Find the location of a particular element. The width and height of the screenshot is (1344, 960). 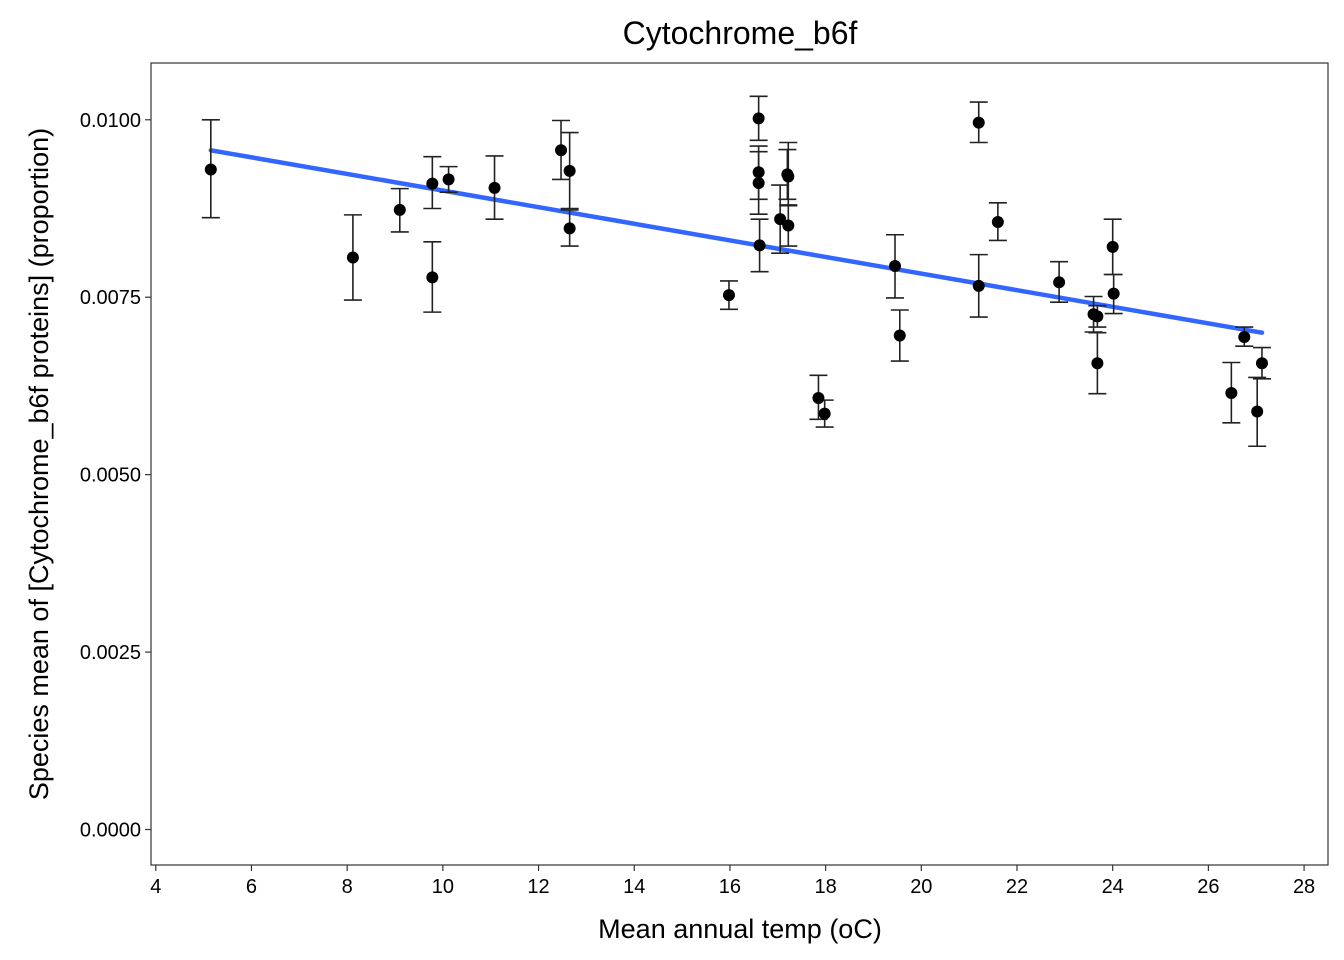

chart-title: Cytochrome_b6f is located at coordinates (740, 33).